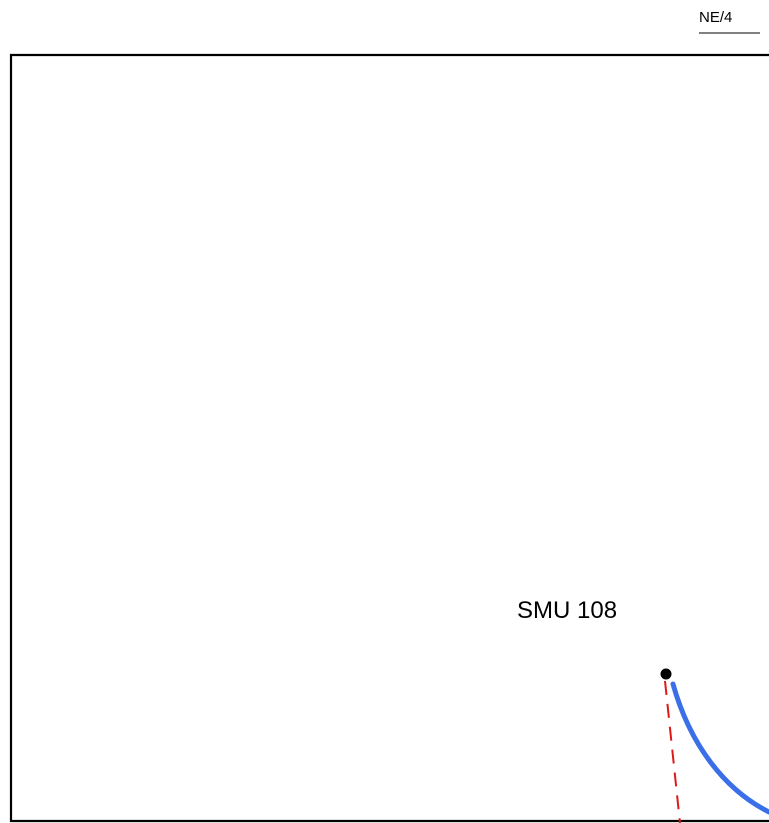 The image size is (769, 823). What do you see at coordinates (672, 751) in the screenshot?
I see `dashed-boundary-line` at bounding box center [672, 751].